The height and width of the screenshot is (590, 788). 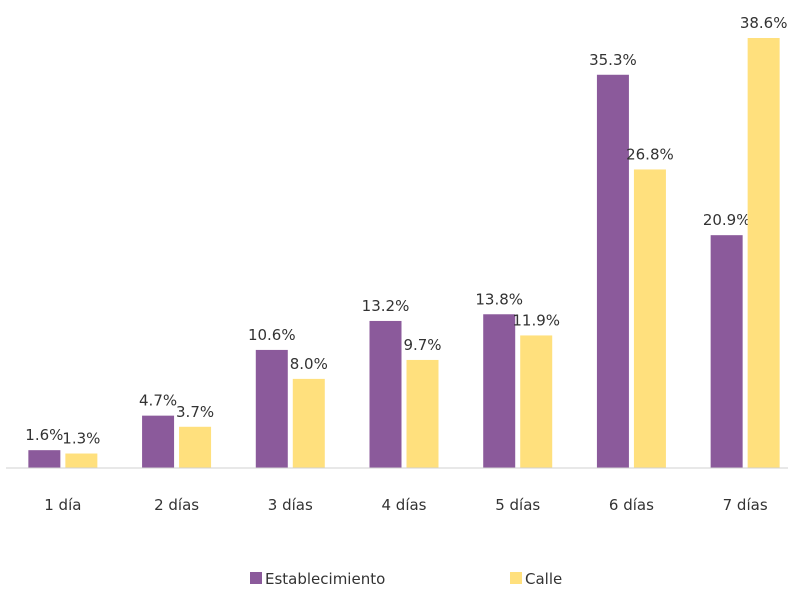 What do you see at coordinates (764, 23) in the screenshot?
I see `data-label: 38.6%` at bounding box center [764, 23].